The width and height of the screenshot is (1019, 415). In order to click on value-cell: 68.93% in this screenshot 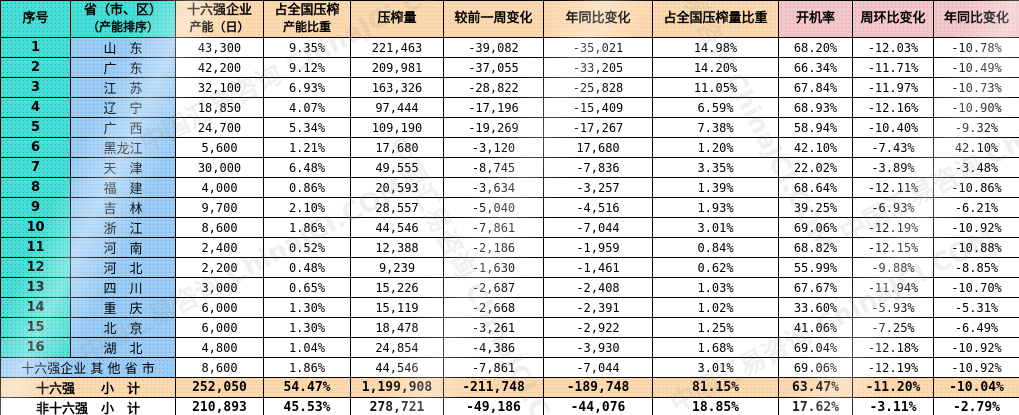, I will do `click(815, 107)`.